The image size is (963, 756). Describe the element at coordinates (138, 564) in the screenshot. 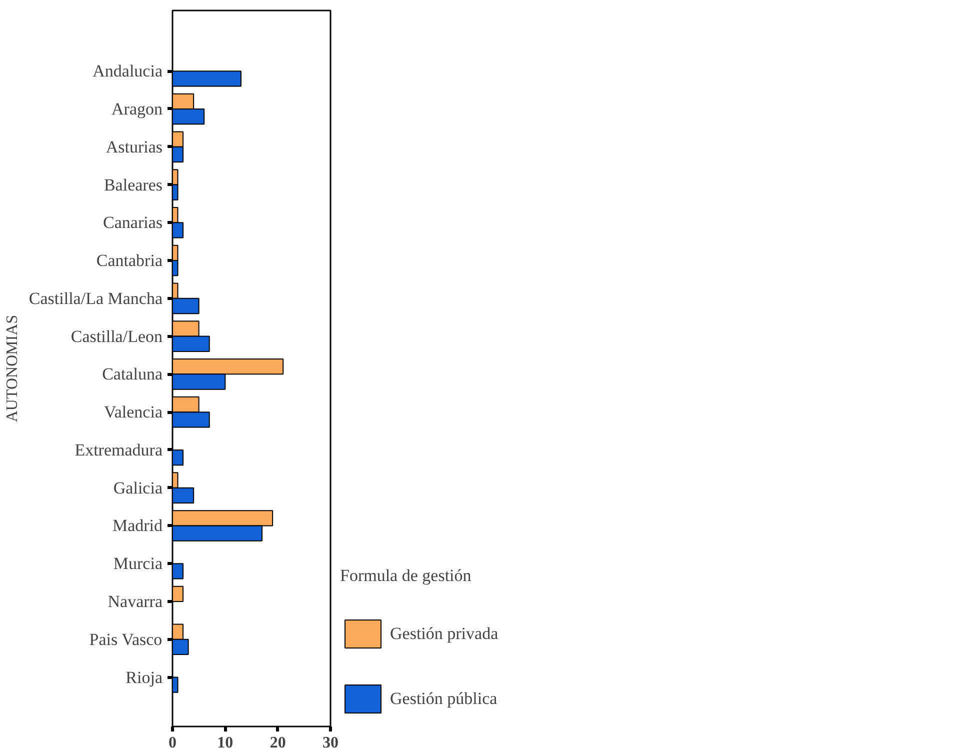

I see `y-tick-label: Murcia` at that location.